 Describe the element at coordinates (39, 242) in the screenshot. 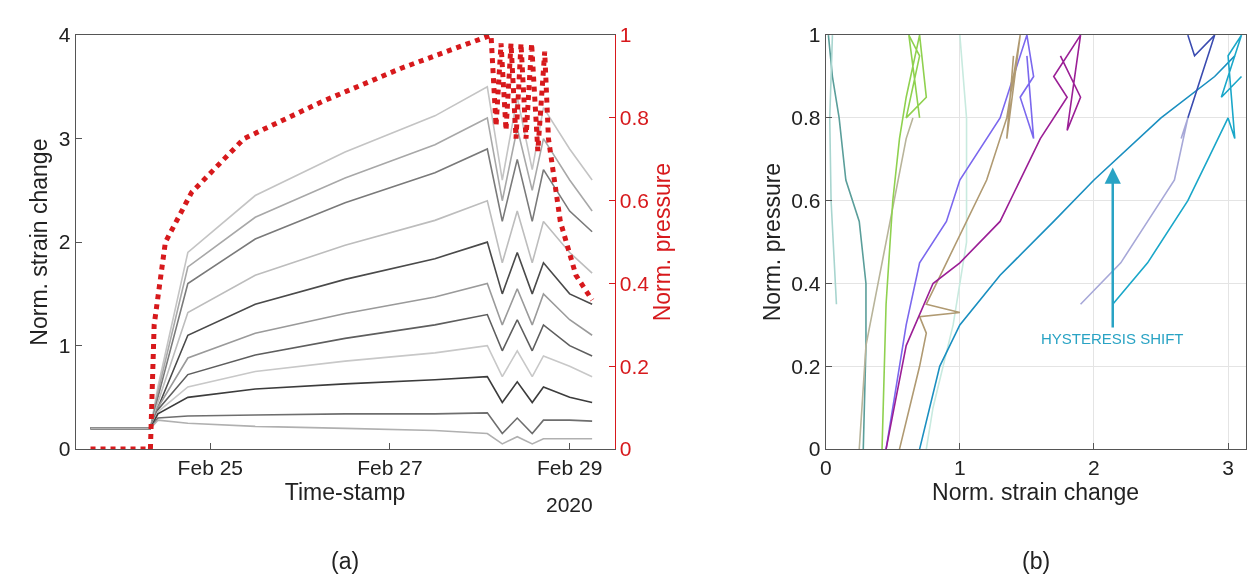

I see `y-axis-title: Norm. strain change` at that location.